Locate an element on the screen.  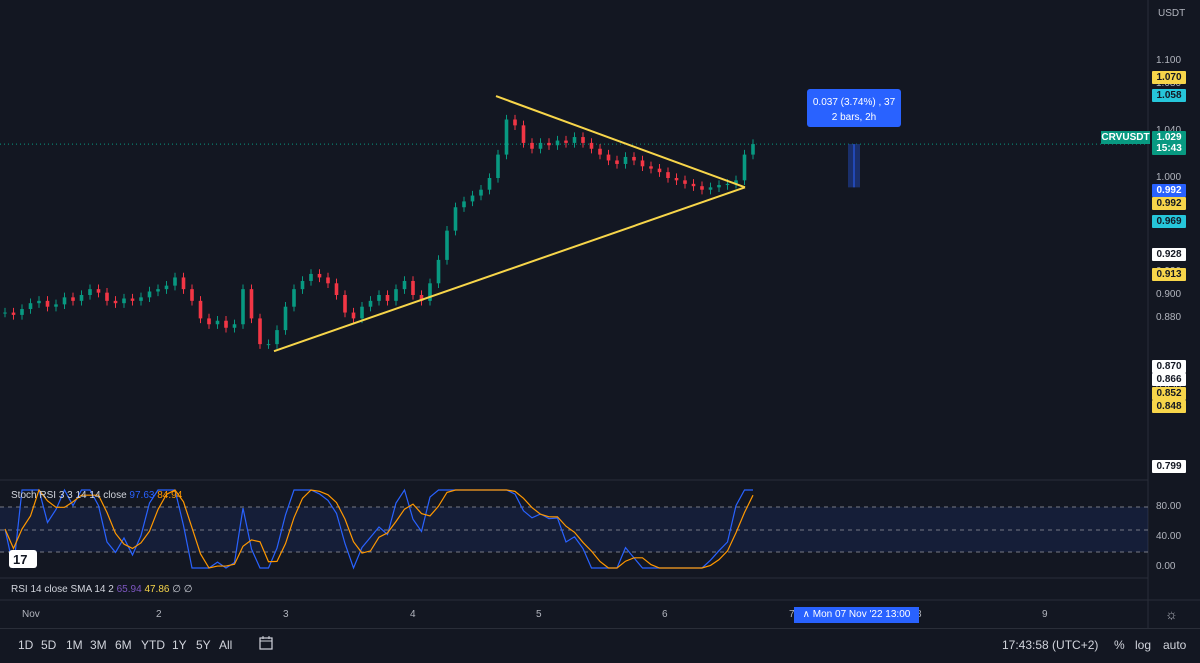
measure-tooltip: 0.037 (3.74%) , 37 2 bars, 2h is located at coordinates (854, 108).